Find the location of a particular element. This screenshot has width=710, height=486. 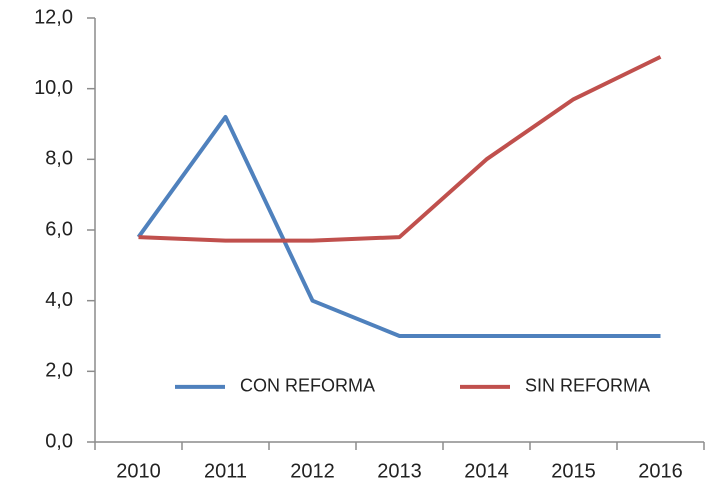

y-tick-label: 12,0 is located at coordinates (53, 17).